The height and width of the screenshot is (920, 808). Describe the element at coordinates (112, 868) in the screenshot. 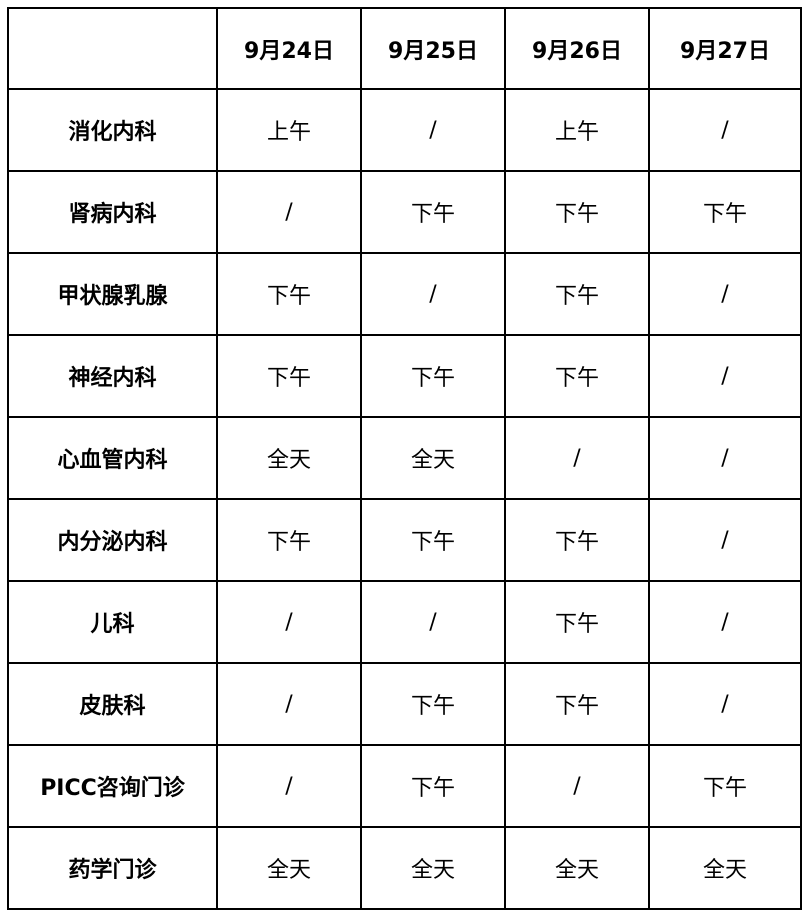

I see `department-cell: 药学门诊` at that location.